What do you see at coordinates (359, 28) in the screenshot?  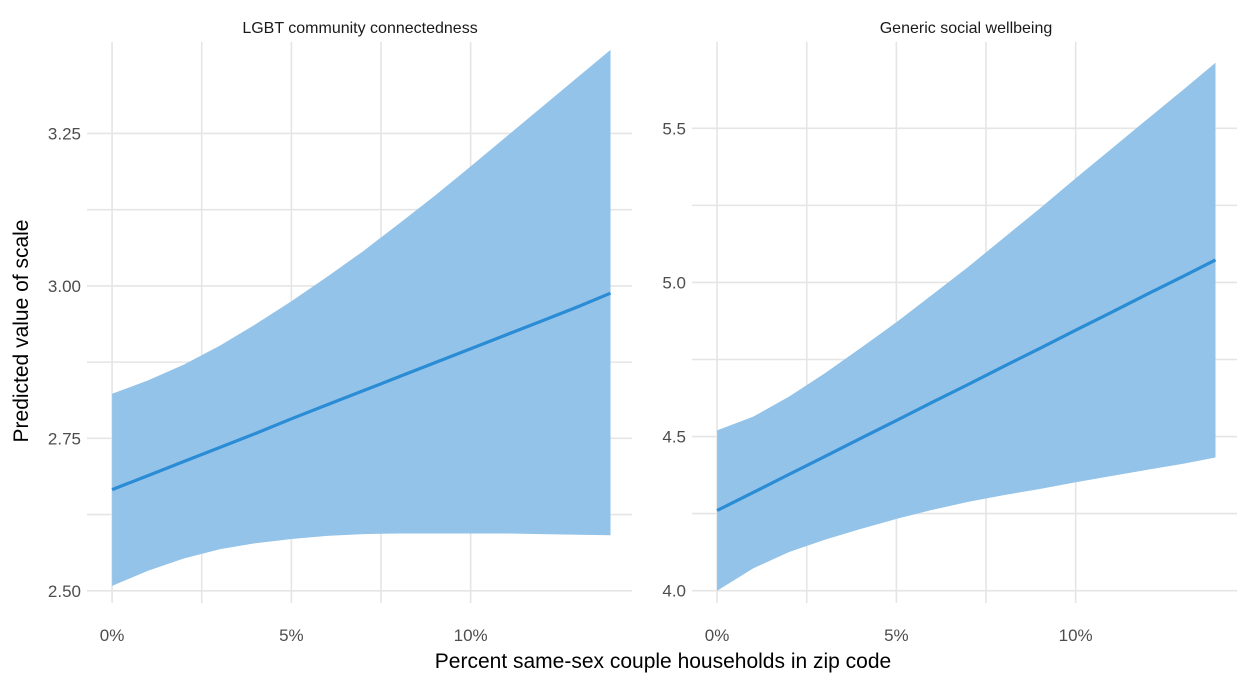 I see `panel-title: LGBT community connectedness` at bounding box center [359, 28].